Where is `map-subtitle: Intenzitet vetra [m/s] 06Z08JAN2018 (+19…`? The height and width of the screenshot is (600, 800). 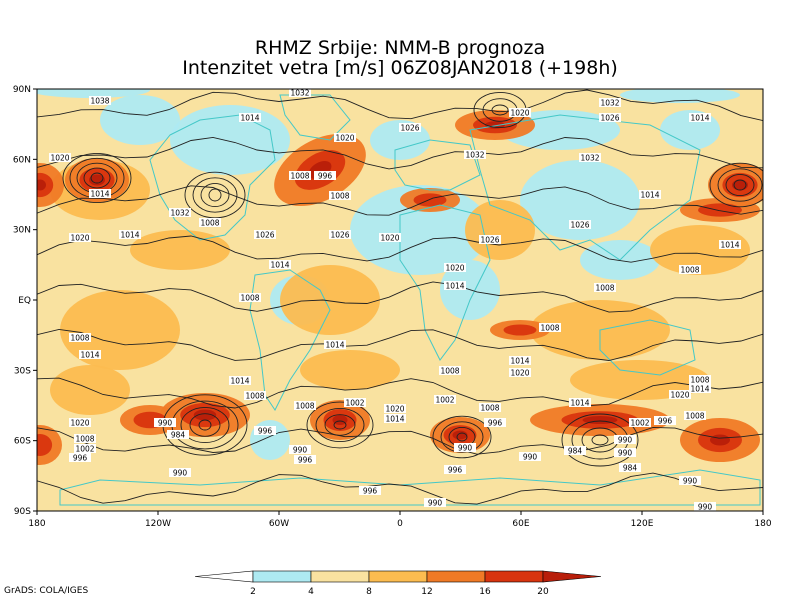
map-subtitle: Intenzitet vetra [m/s] 06Z08JAN2018 (+19… is located at coordinates (400, 68).